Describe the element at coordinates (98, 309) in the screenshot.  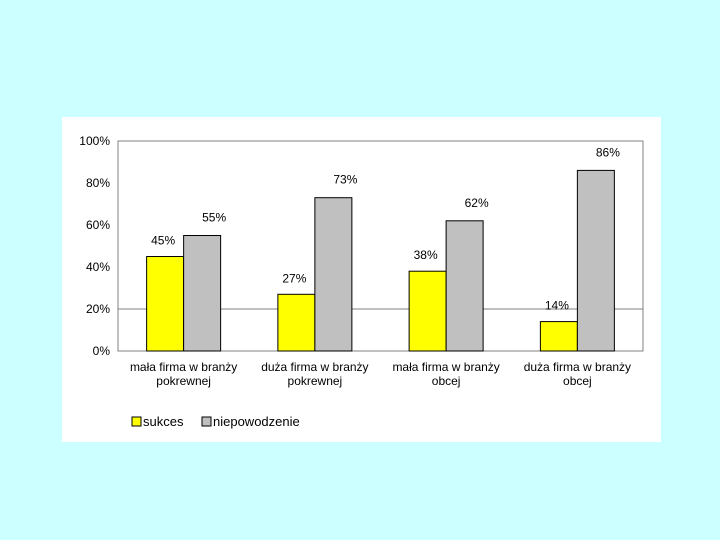
I see `y-tick-label: 20%` at that location.